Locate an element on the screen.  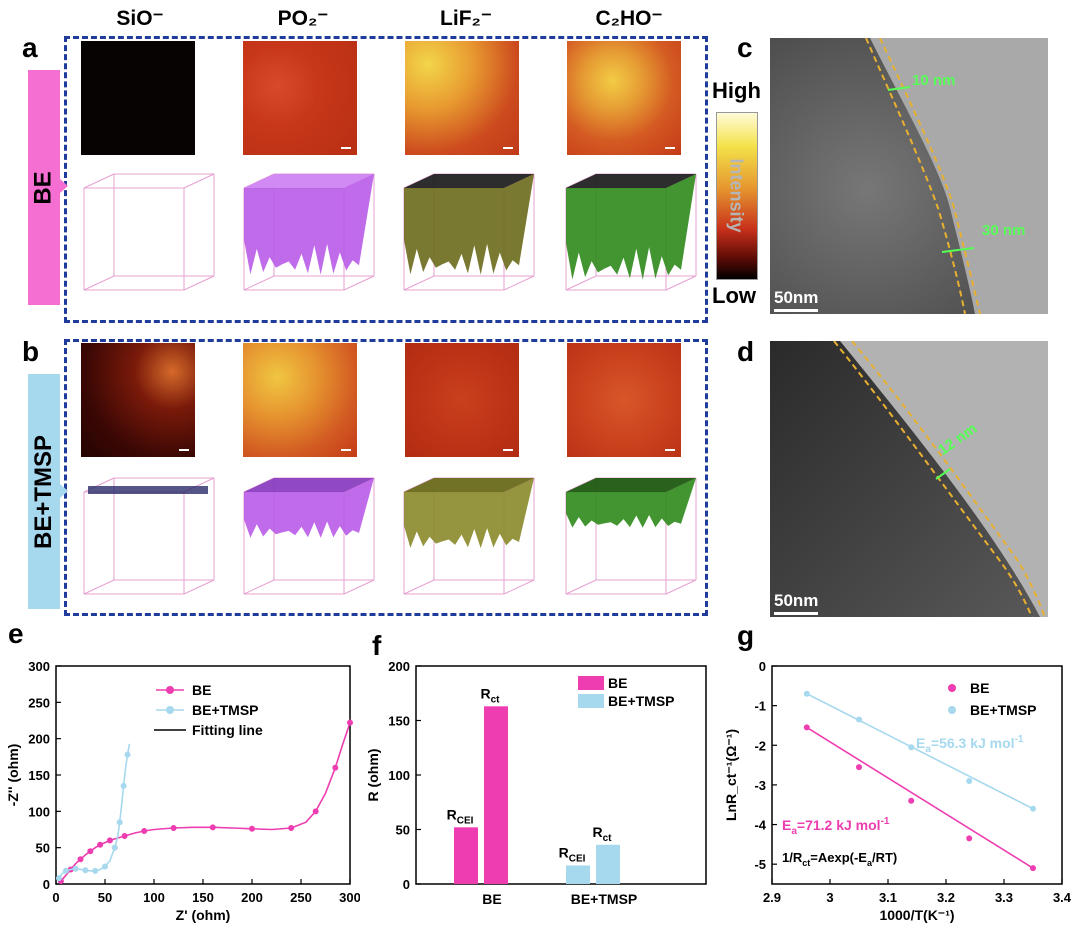
tem-c-drawing is located at coordinates (909, 176).